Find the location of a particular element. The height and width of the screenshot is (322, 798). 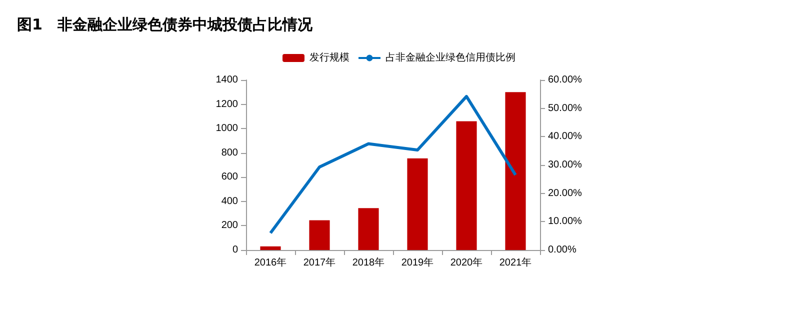

y-tick-label: 200 is located at coordinates (229, 226).